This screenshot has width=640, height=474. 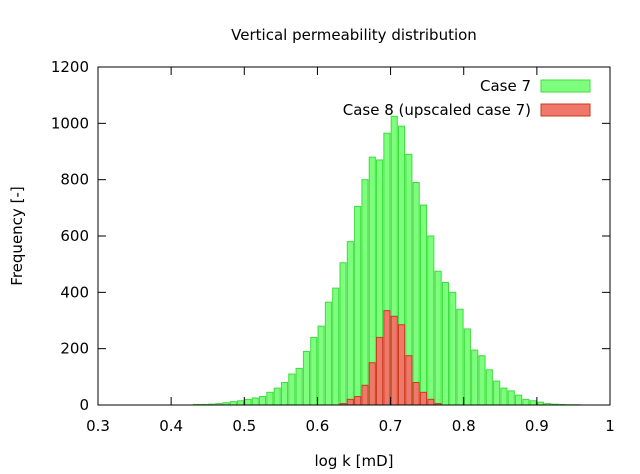 I want to click on y-tick-label: 800, so click(x=74, y=180).